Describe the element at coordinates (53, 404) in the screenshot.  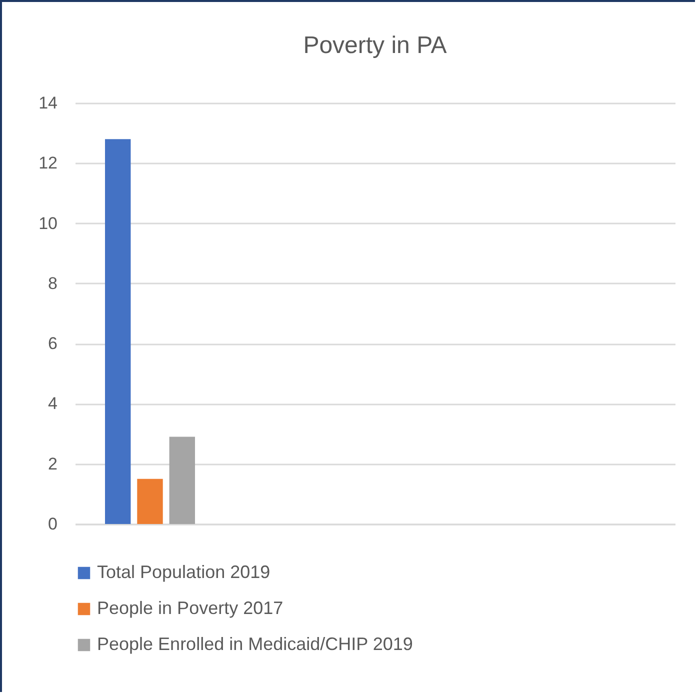
I see `y-tick-label: 4` at that location.